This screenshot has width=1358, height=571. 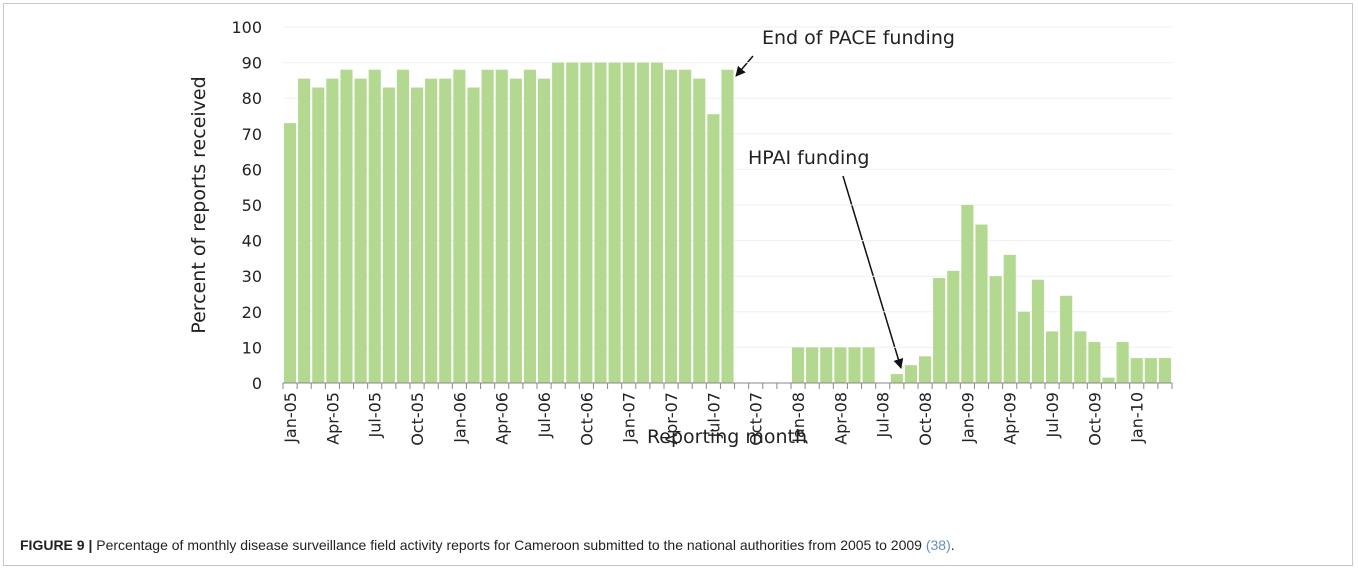 I want to click on x-tick-label: Jan-09, so click(x=967, y=418).